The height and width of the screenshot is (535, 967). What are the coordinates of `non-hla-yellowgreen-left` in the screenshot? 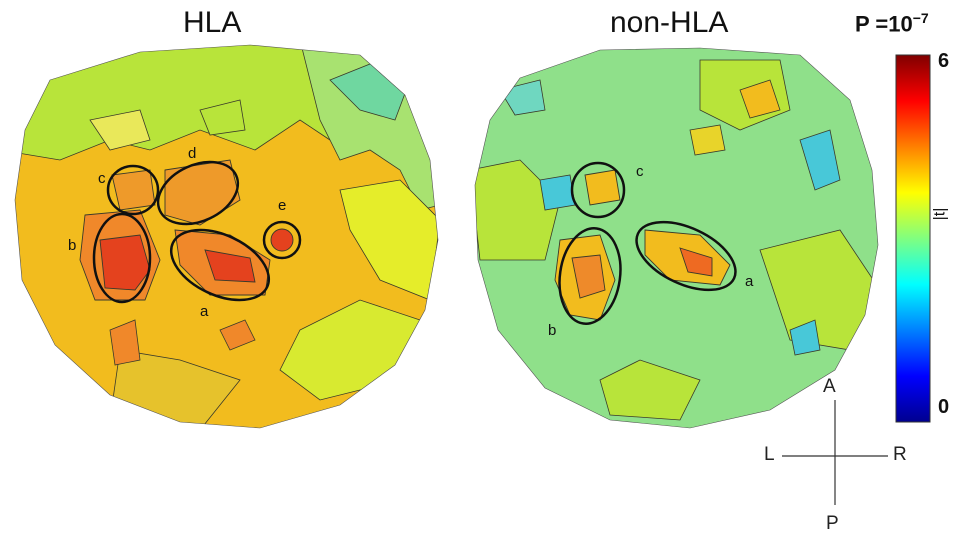 It's located at (518, 210).